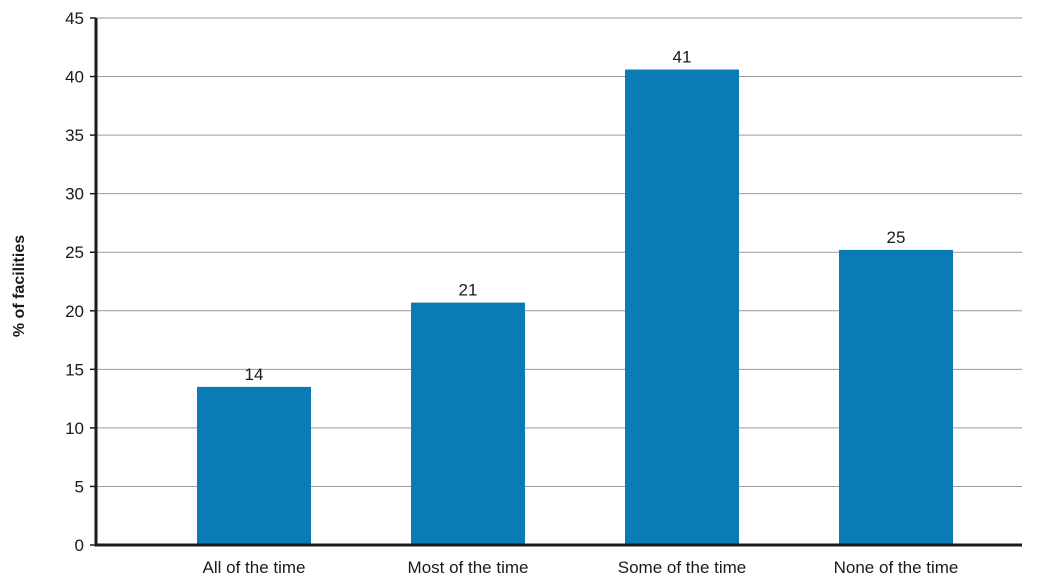  I want to click on y-tick-label: 30, so click(74, 194).